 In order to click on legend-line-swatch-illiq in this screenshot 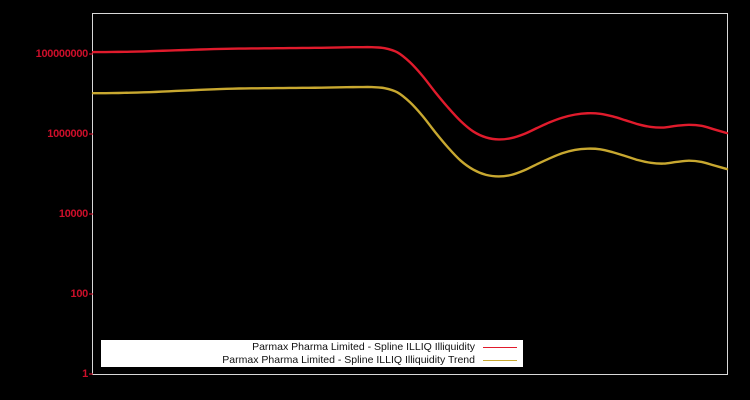, I will do `click(500, 347)`.